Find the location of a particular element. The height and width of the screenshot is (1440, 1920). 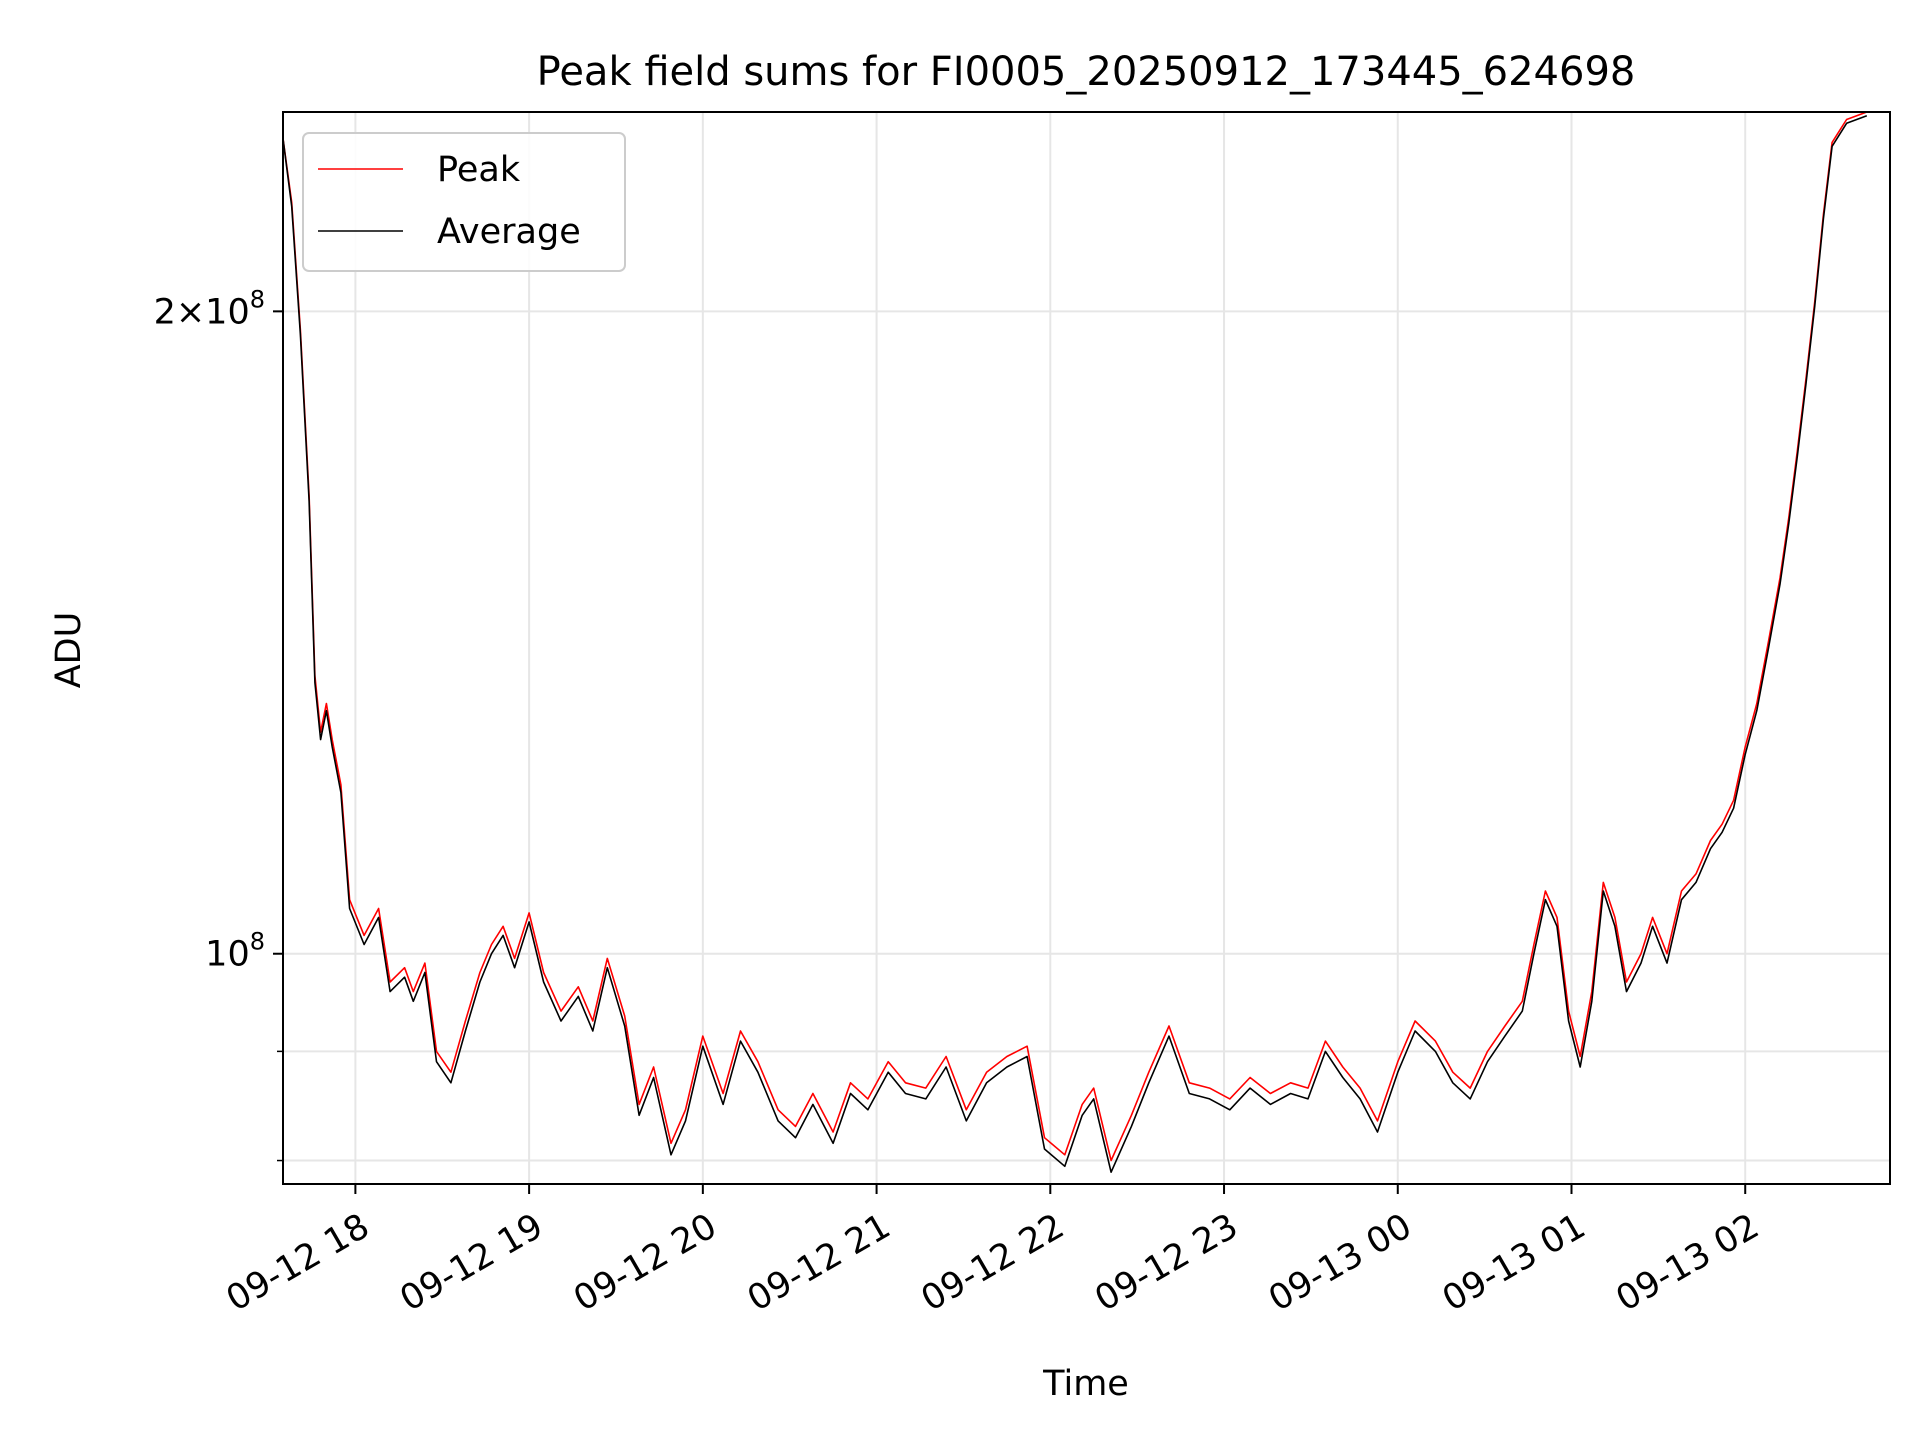

legend: Peak Average is located at coordinates (464, 202).